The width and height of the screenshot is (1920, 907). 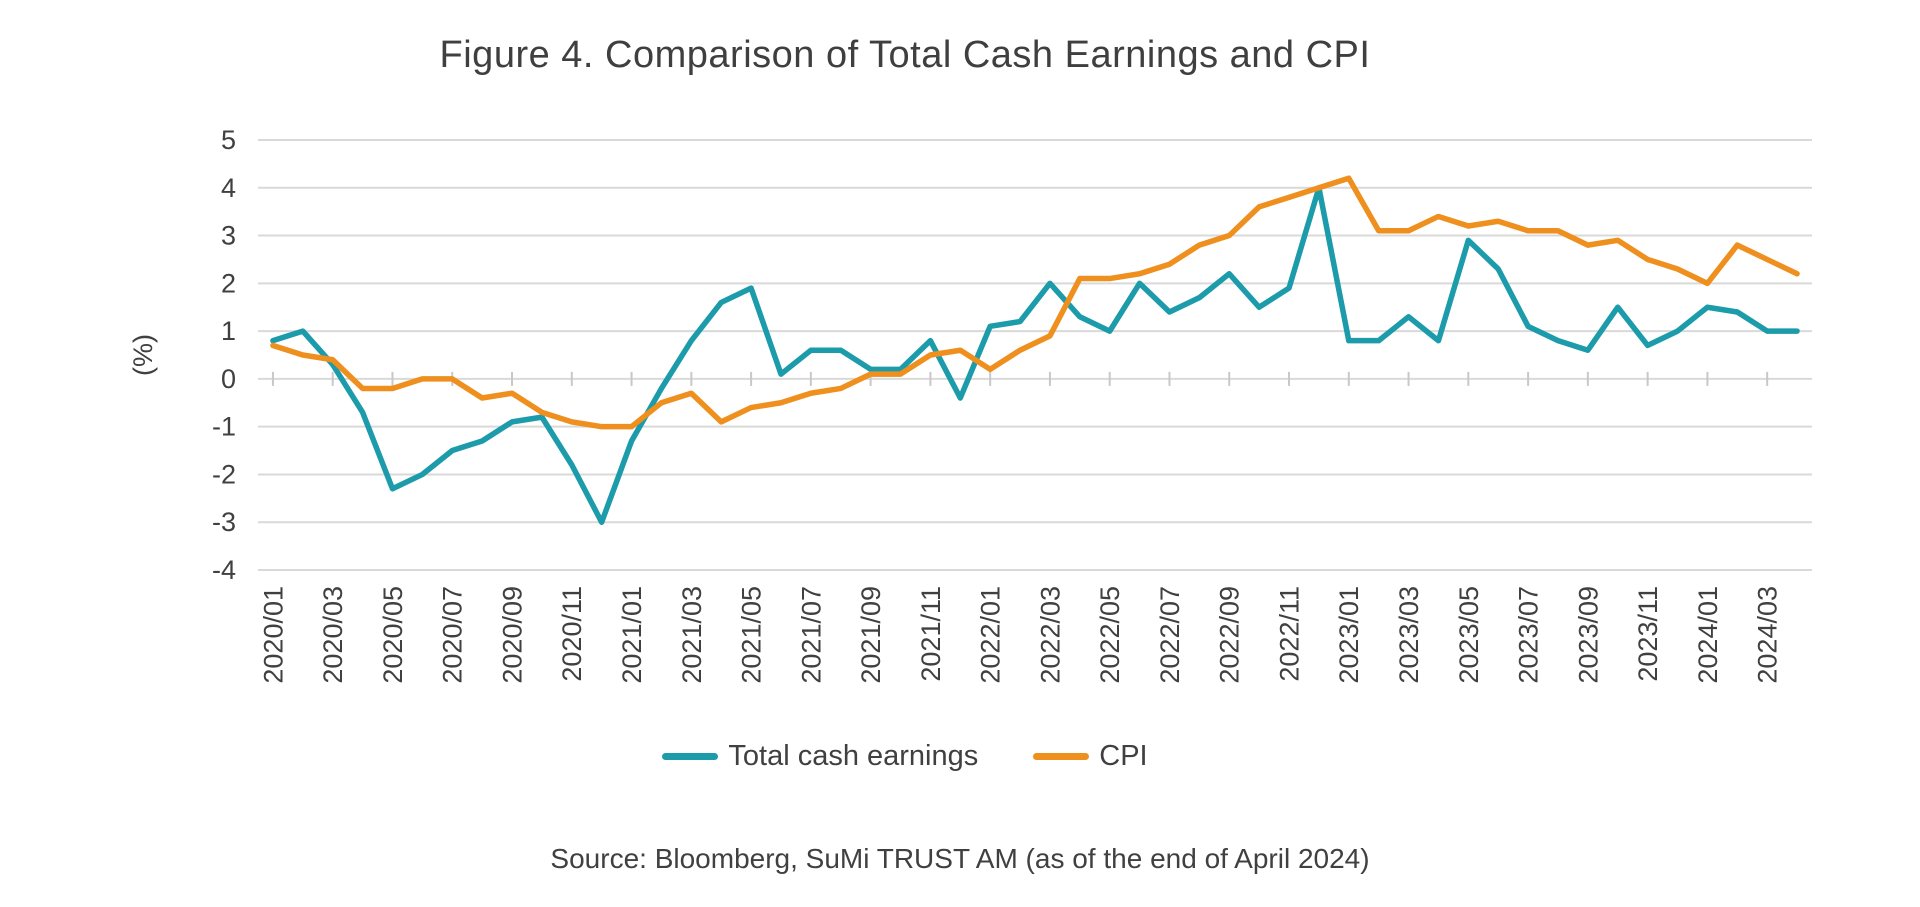 What do you see at coordinates (632, 635) in the screenshot?
I see `svg-text: 2021/01` at bounding box center [632, 635].